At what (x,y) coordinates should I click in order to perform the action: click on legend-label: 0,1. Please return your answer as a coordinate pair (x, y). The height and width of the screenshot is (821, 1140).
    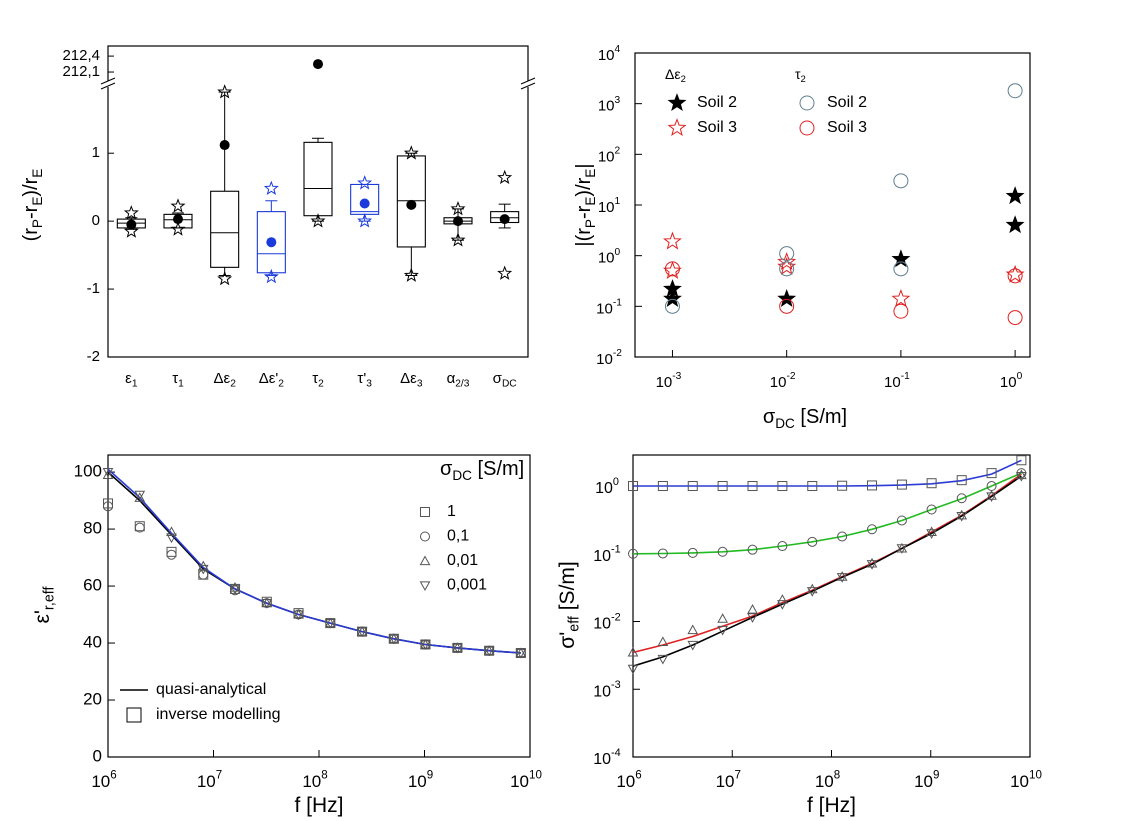
    Looking at the image, I should click on (458, 536).